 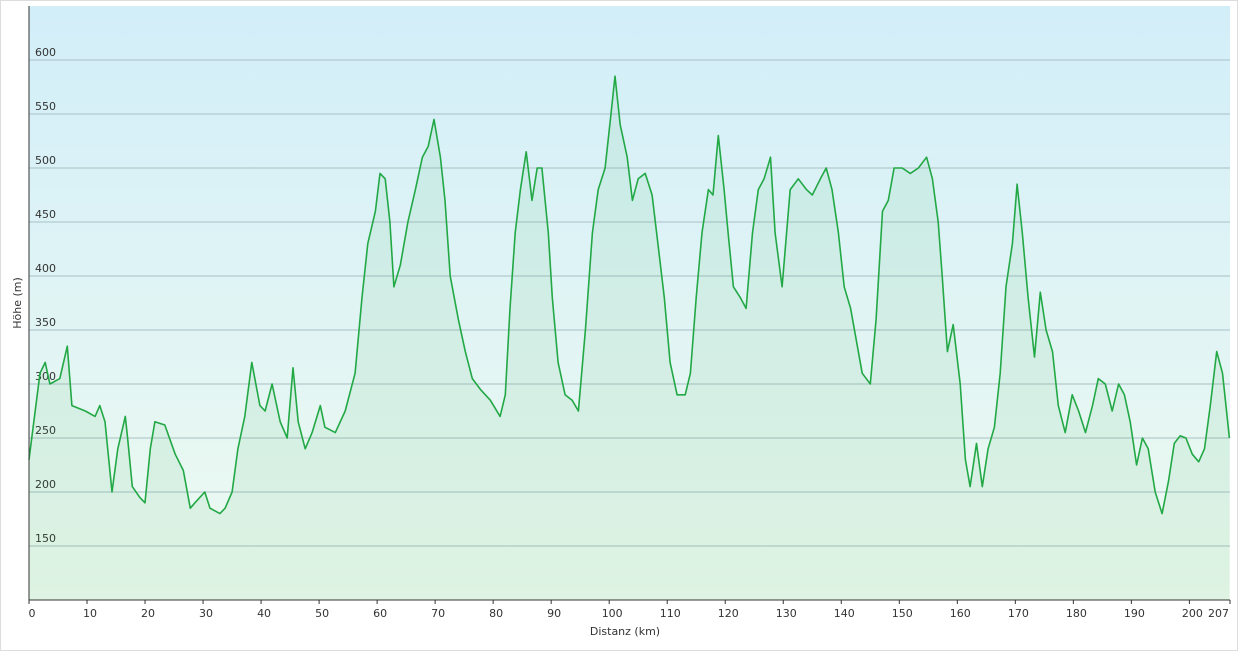 I want to click on x-tick-label: 50, so click(x=322, y=613).